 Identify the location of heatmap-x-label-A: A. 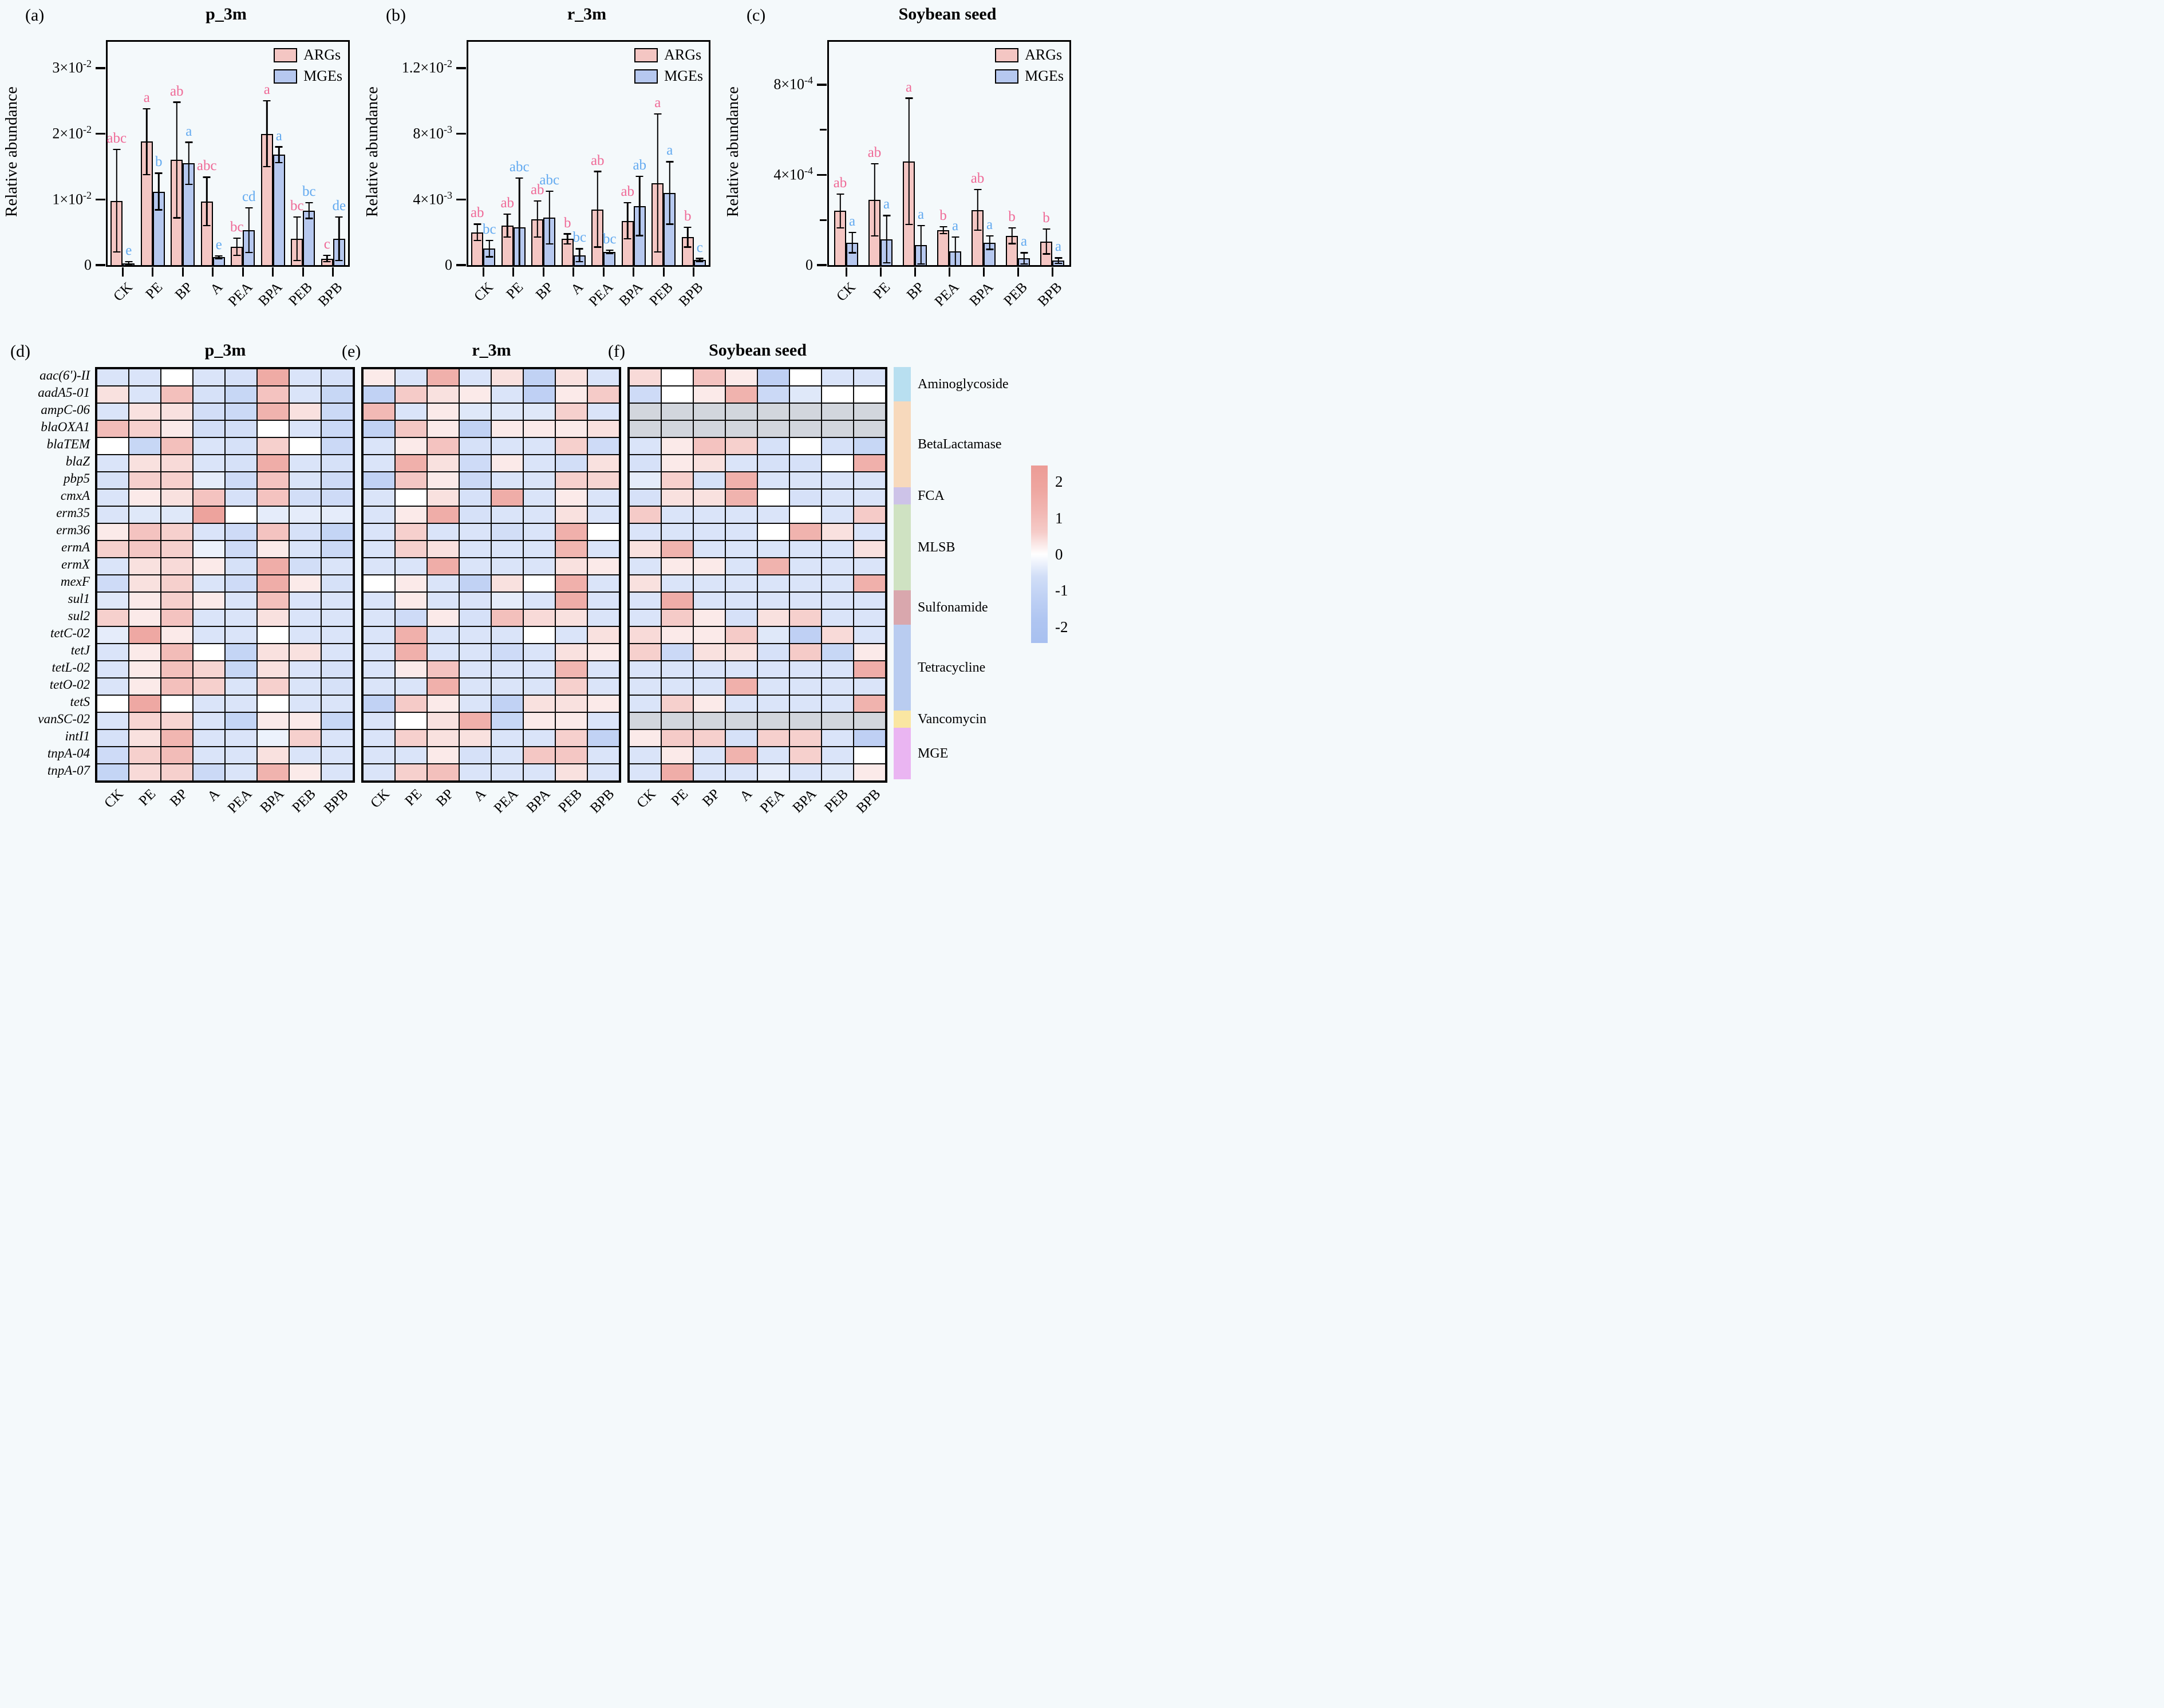
(746, 795).